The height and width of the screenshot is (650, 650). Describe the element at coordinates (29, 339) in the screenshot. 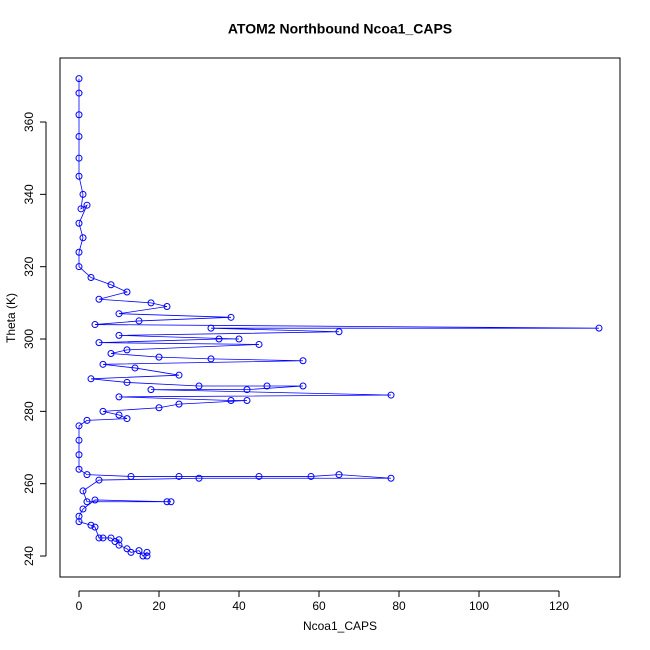

I see `y-tick-label: 300` at that location.